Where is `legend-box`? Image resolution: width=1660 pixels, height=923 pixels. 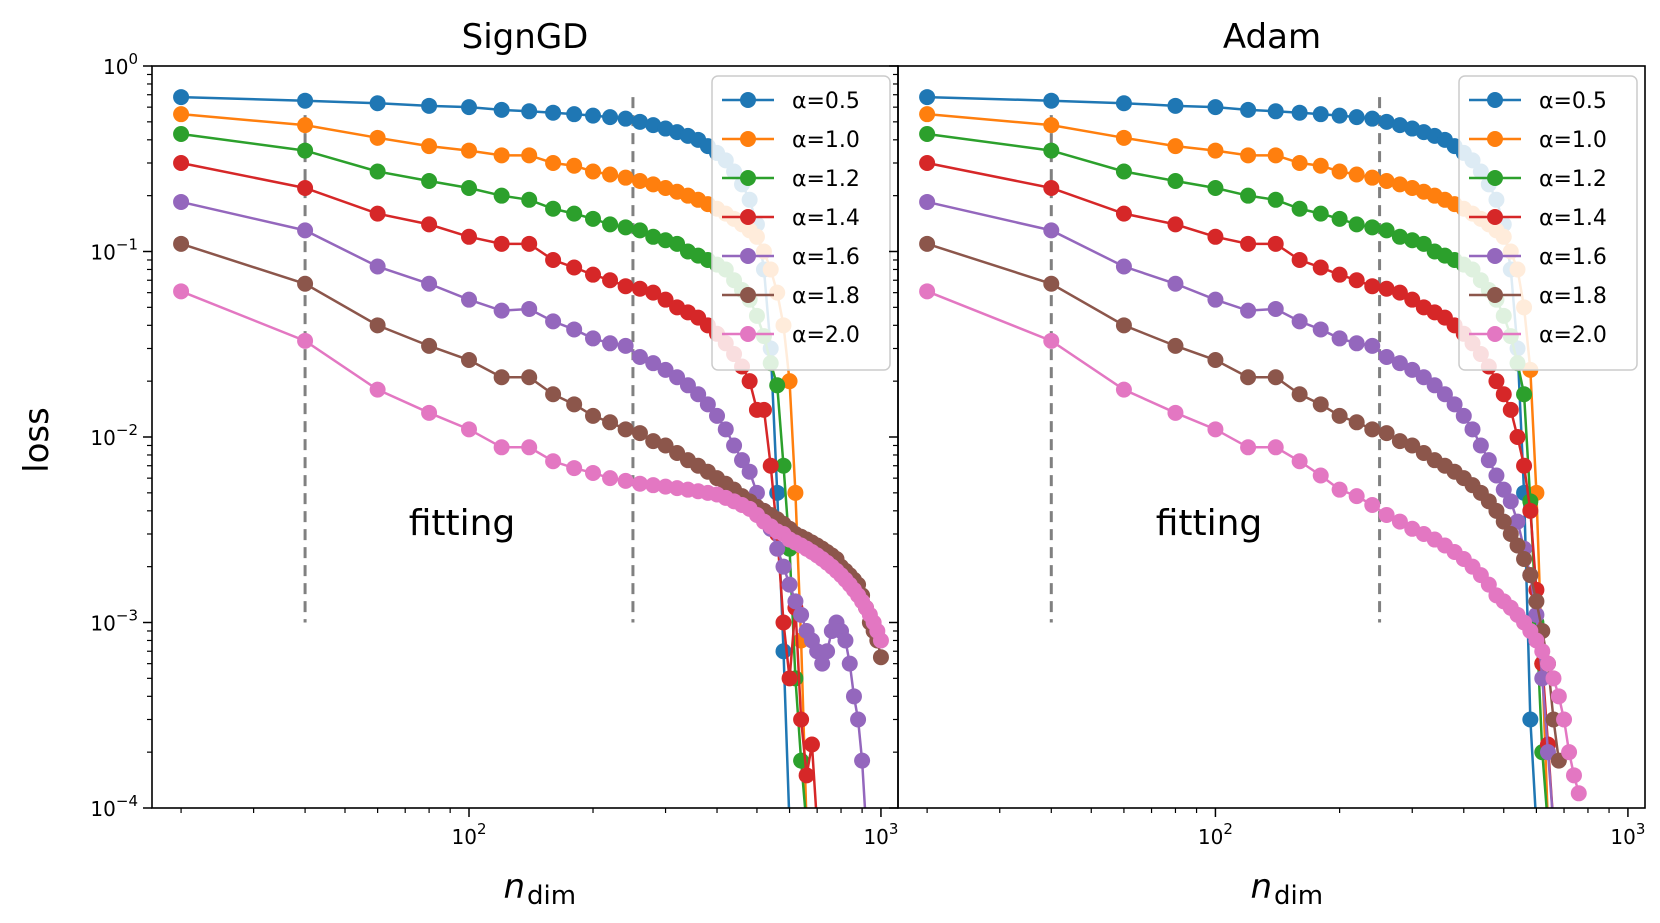 legend-box is located at coordinates (1548, 223).